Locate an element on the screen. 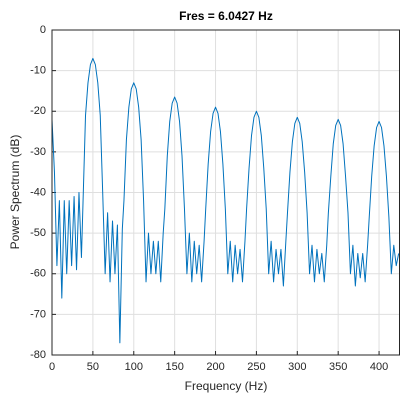 The width and height of the screenshot is (400, 400). y-tick-label: -80 is located at coordinates (38, 355).